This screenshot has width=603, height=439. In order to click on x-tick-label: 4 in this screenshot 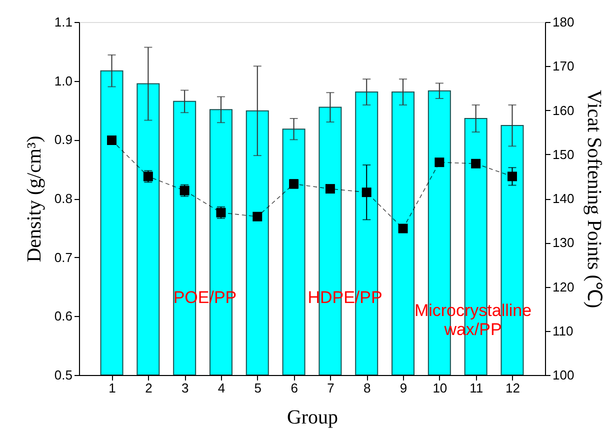, I will do `click(222, 388)`.